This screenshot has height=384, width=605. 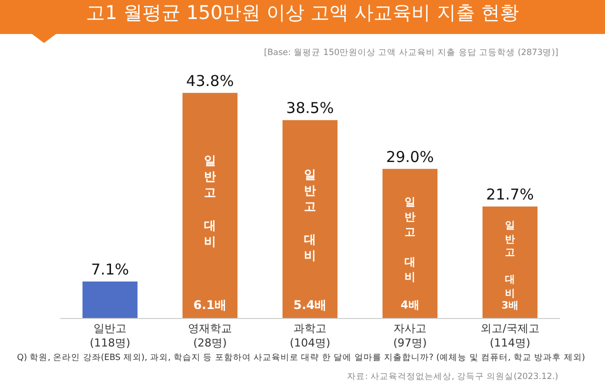 I want to click on data-label: 7.1%, so click(x=110, y=269).